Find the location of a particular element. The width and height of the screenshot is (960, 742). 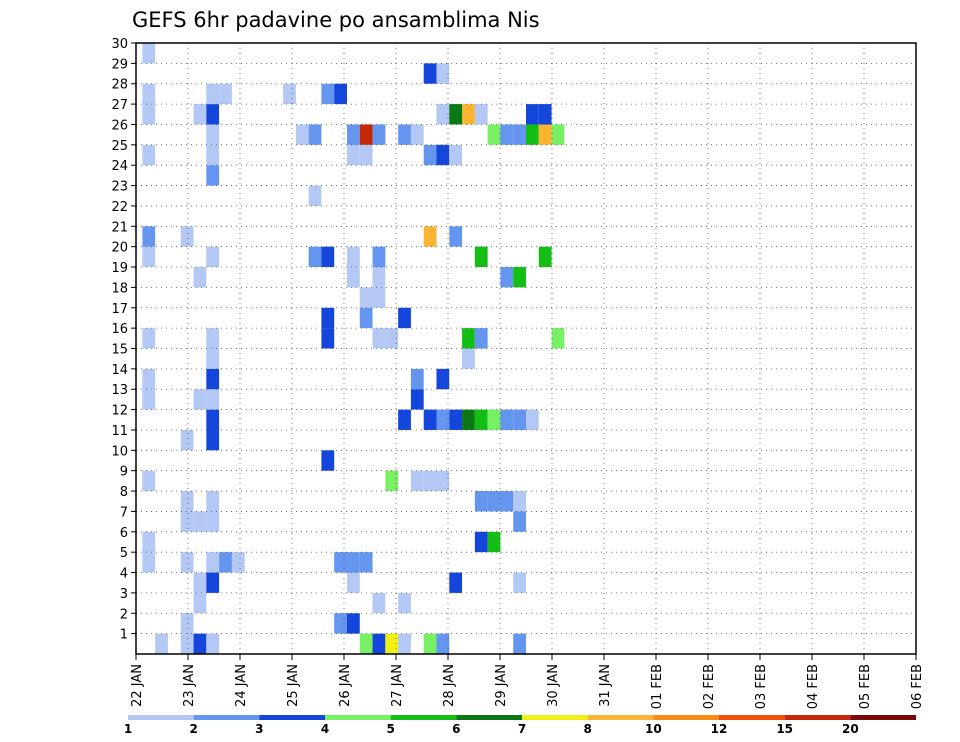

y-tick-label: 10 is located at coordinates (119, 451).